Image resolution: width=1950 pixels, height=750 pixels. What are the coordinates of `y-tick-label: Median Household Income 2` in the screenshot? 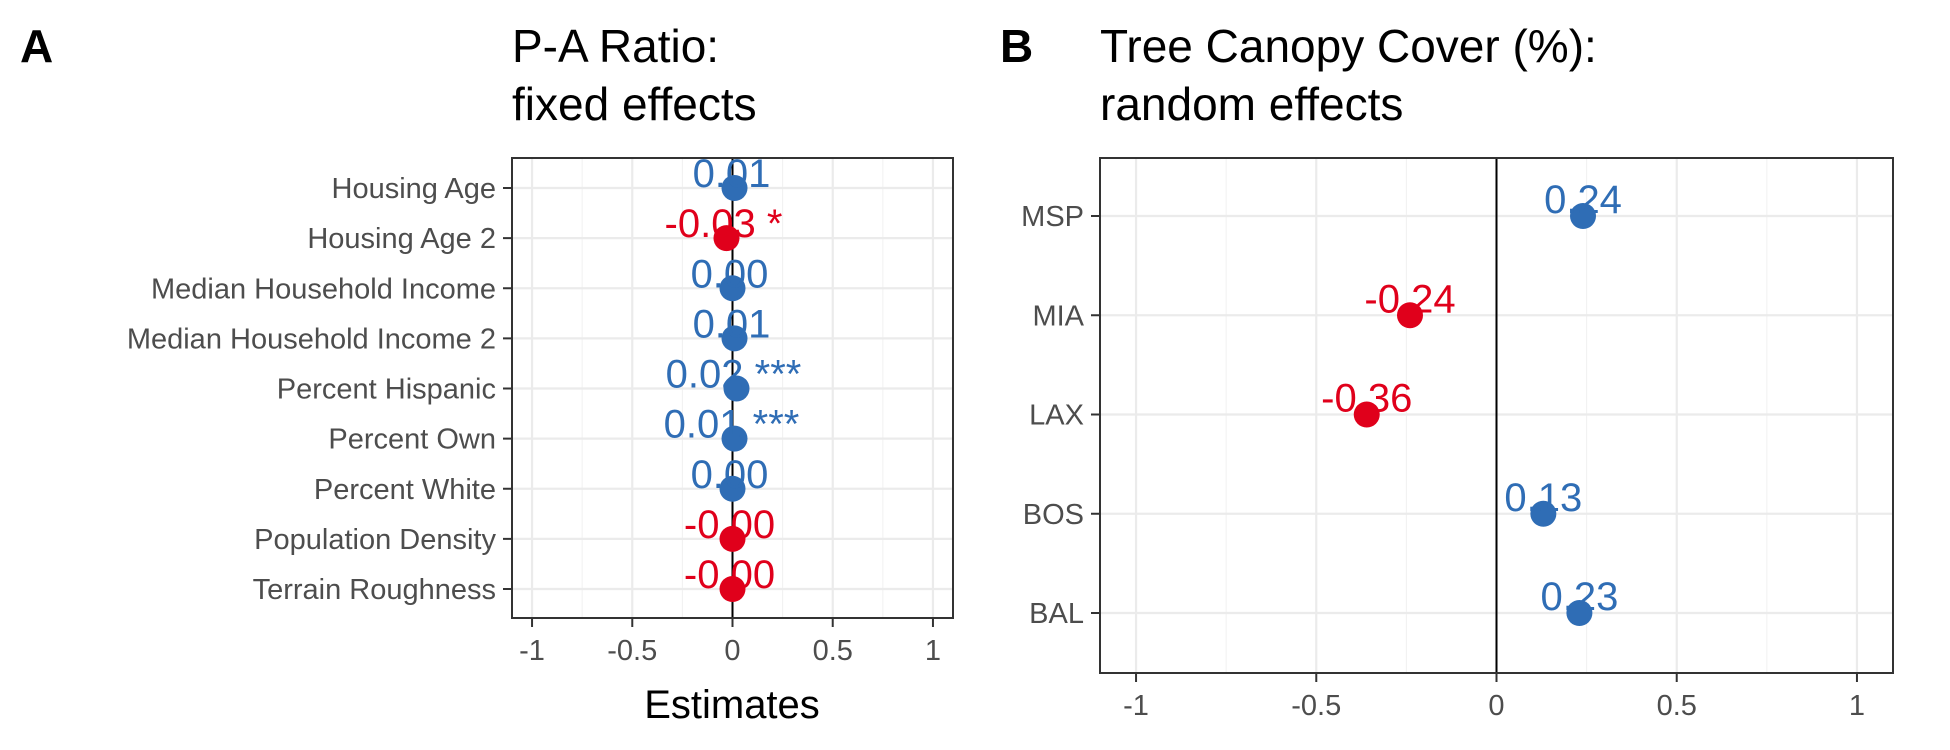 It's located at (311, 339).